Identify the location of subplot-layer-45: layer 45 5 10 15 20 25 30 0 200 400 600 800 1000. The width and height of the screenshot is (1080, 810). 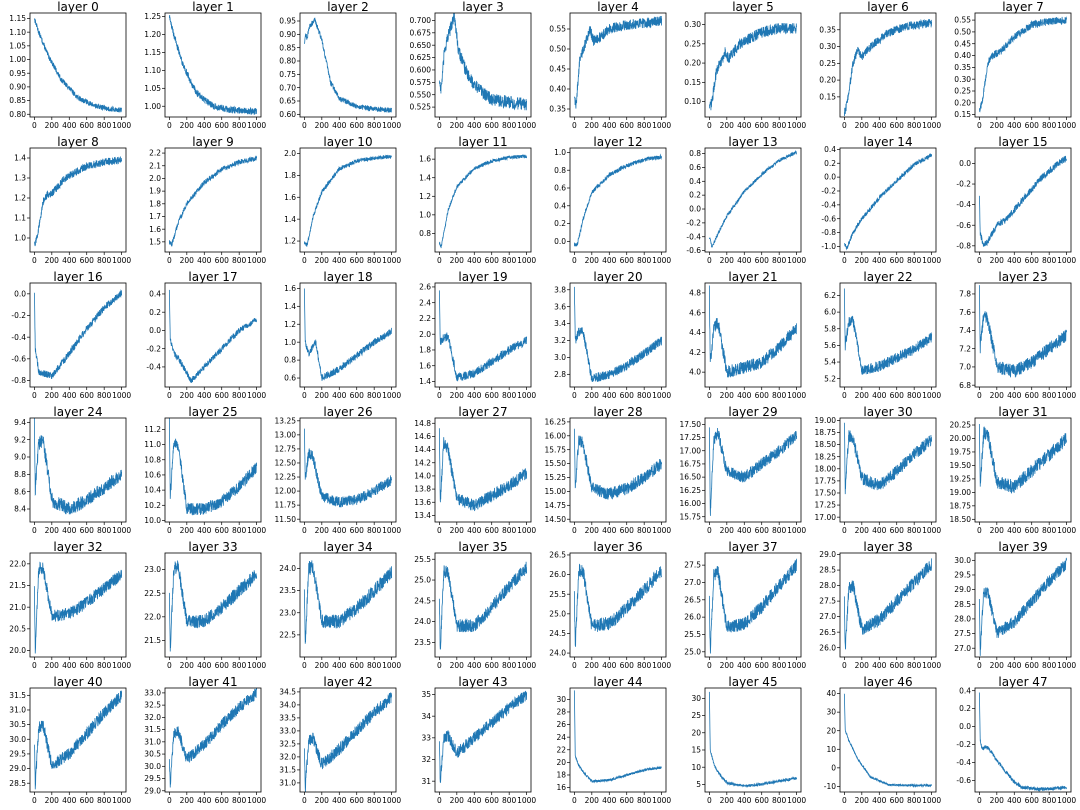
(748, 740).